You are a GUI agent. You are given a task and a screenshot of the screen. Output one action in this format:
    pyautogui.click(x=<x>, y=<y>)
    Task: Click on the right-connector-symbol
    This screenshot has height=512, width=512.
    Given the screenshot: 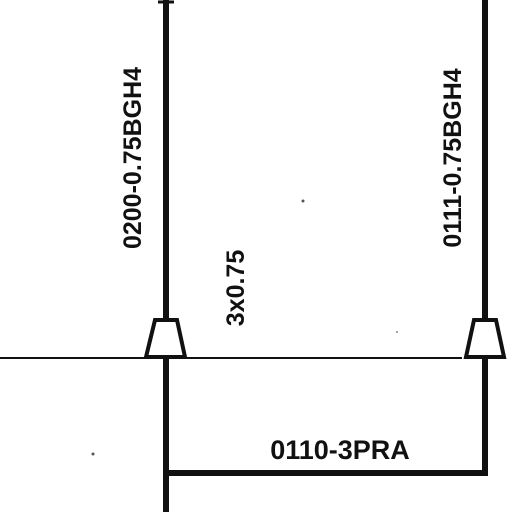 What is the action you would take?
    pyautogui.click(x=485, y=338)
    